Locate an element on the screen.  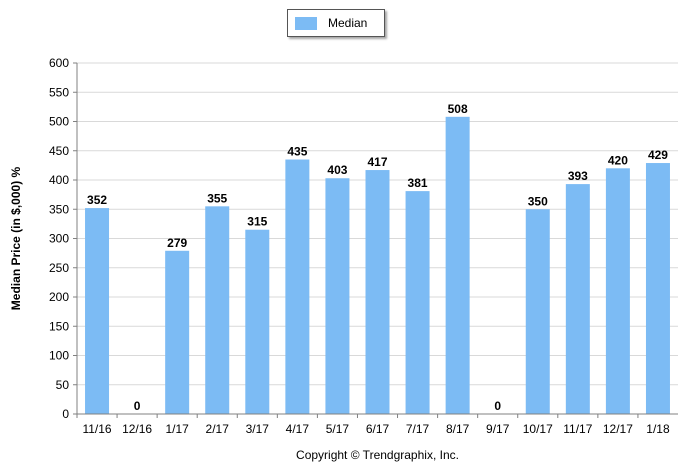
data-label: 429 is located at coordinates (658, 155).